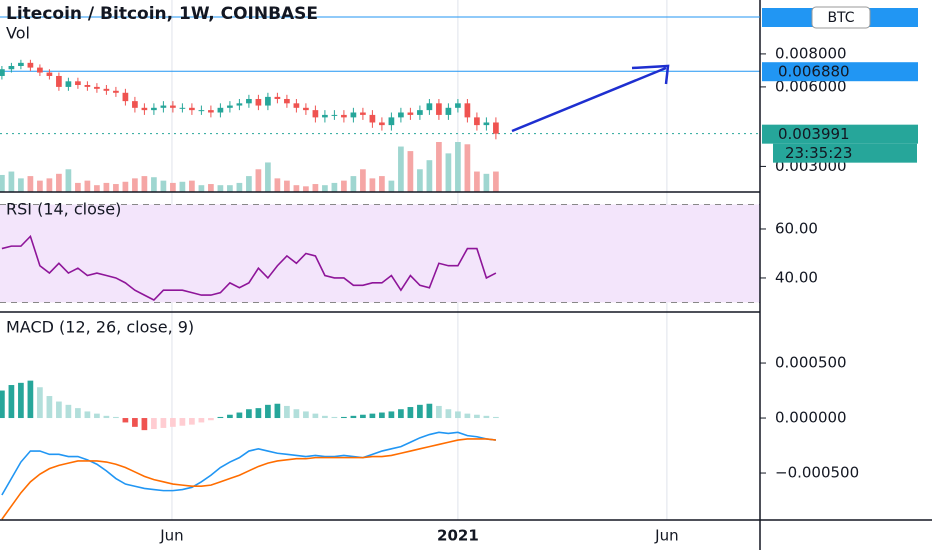  I want to click on y-tick-label: 0.008000, so click(811, 53).